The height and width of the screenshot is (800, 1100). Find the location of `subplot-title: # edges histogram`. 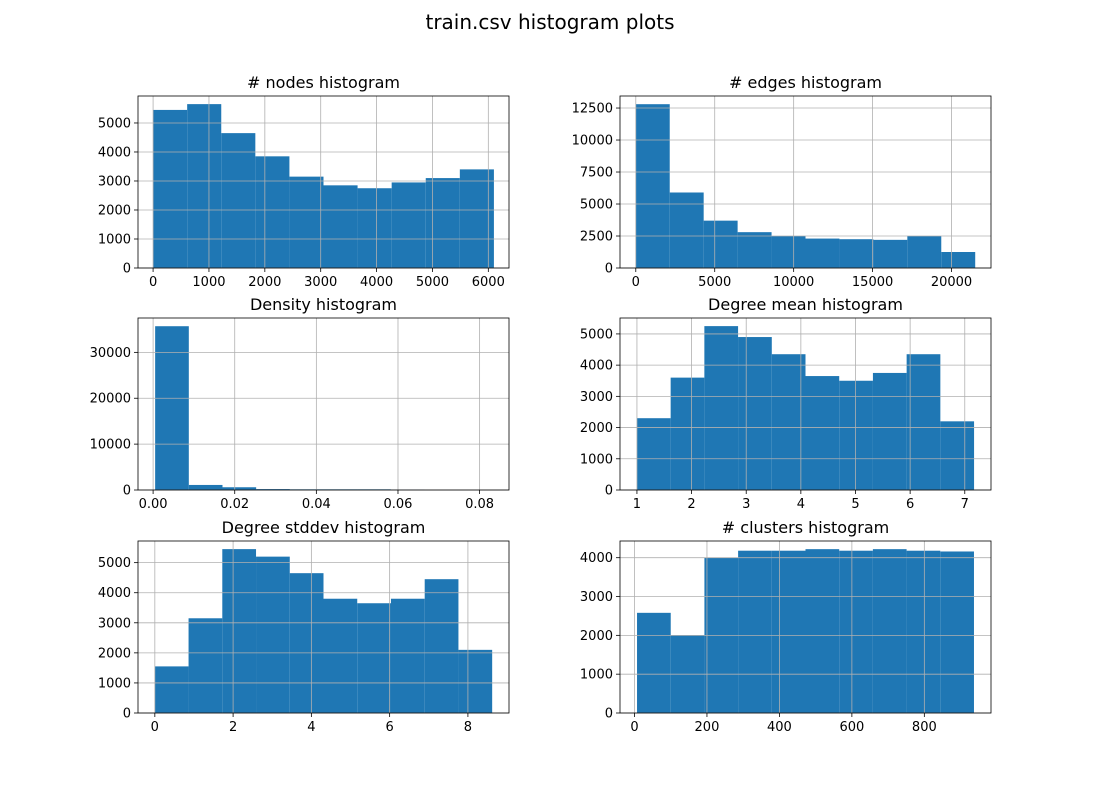

subplot-title: # edges histogram is located at coordinates (805, 82).